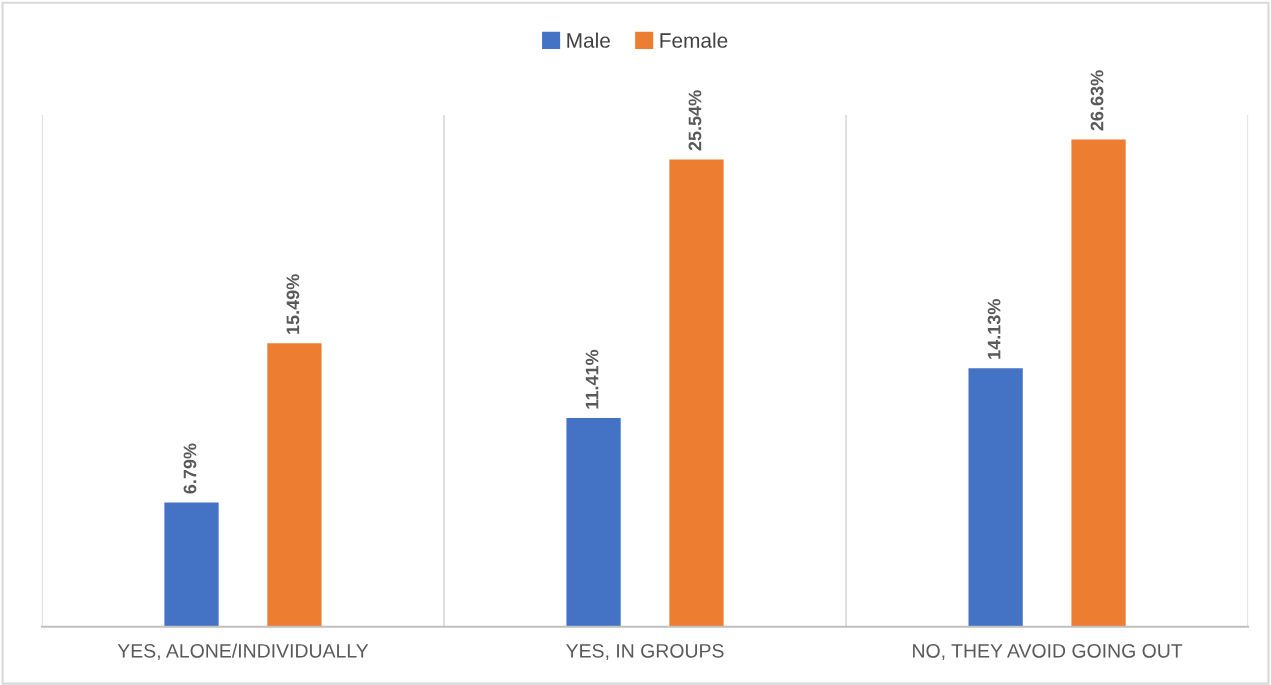  I want to click on data-label: 25.54%, so click(695, 120).